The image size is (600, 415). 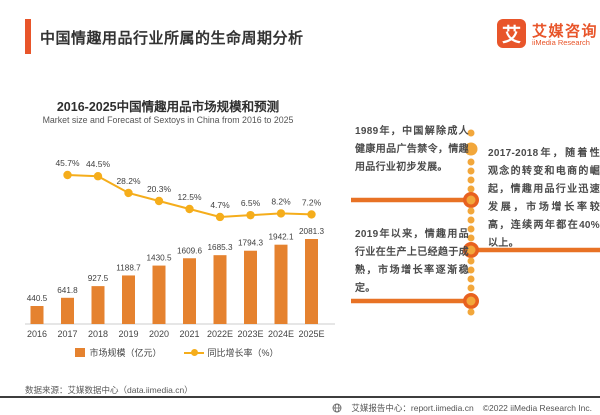 What do you see at coordinates (243, 353) in the screenshot?
I see `legend-label-growth-rate: 同比增长率（%）` at bounding box center [243, 353].